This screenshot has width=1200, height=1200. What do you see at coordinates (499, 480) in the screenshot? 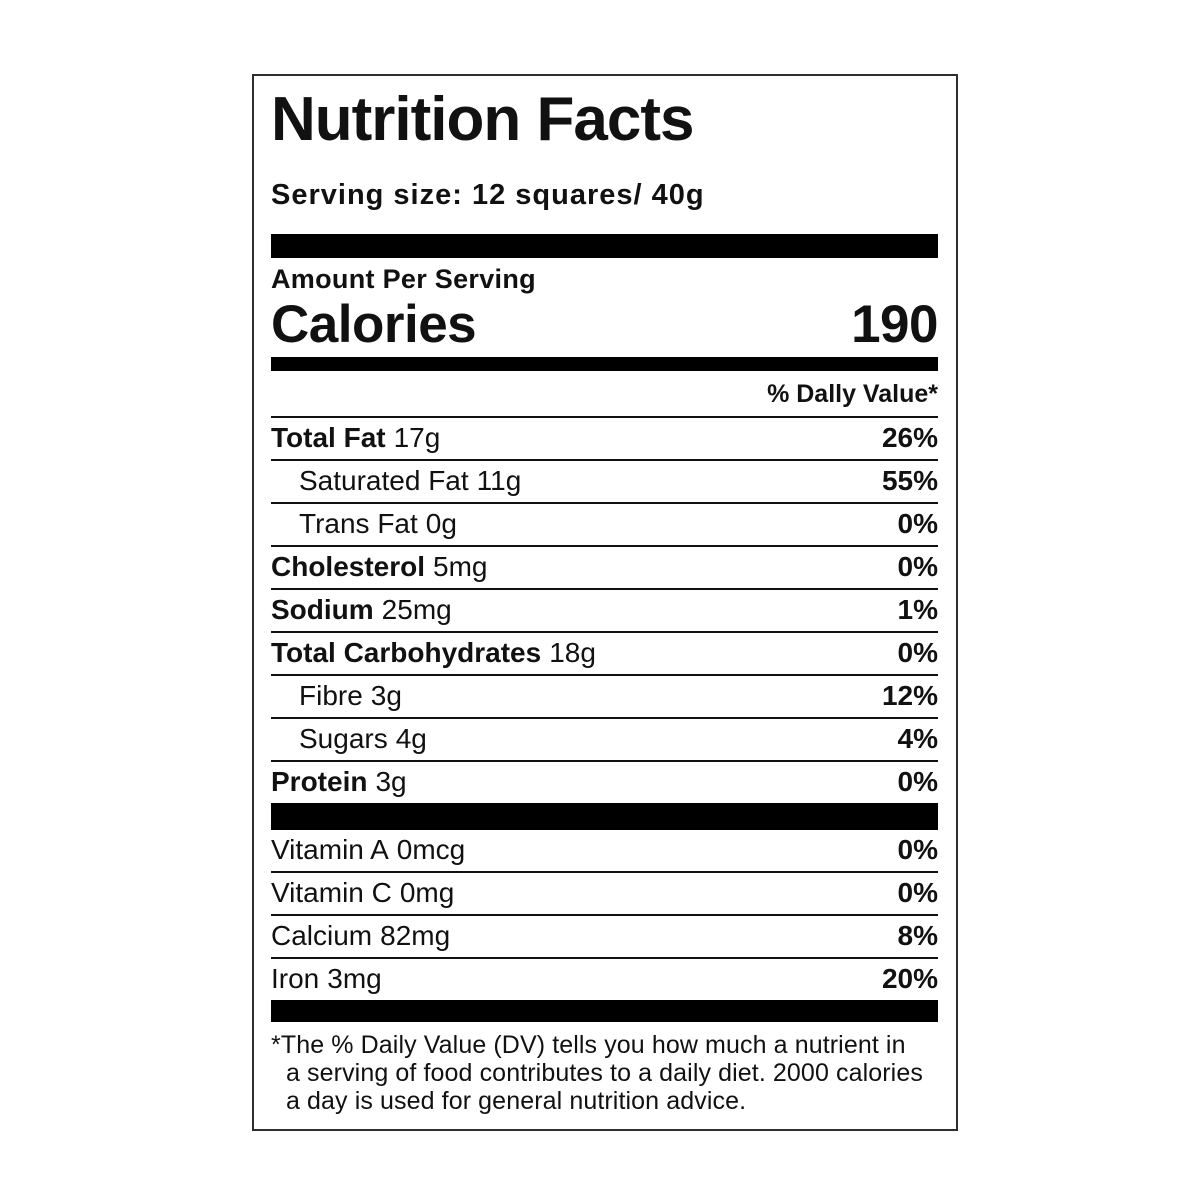
I see `nutrient-amount: 11g` at bounding box center [499, 480].